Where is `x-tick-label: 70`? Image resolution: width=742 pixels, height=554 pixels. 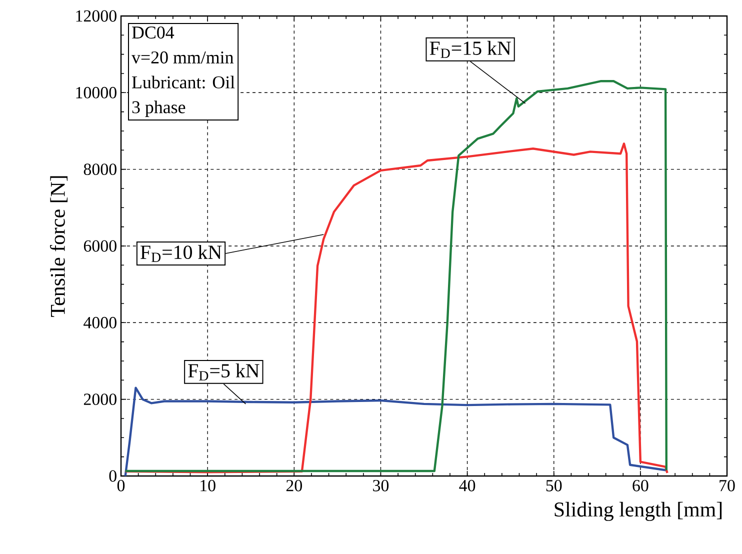 x-tick-label: 70 is located at coordinates (727, 486).